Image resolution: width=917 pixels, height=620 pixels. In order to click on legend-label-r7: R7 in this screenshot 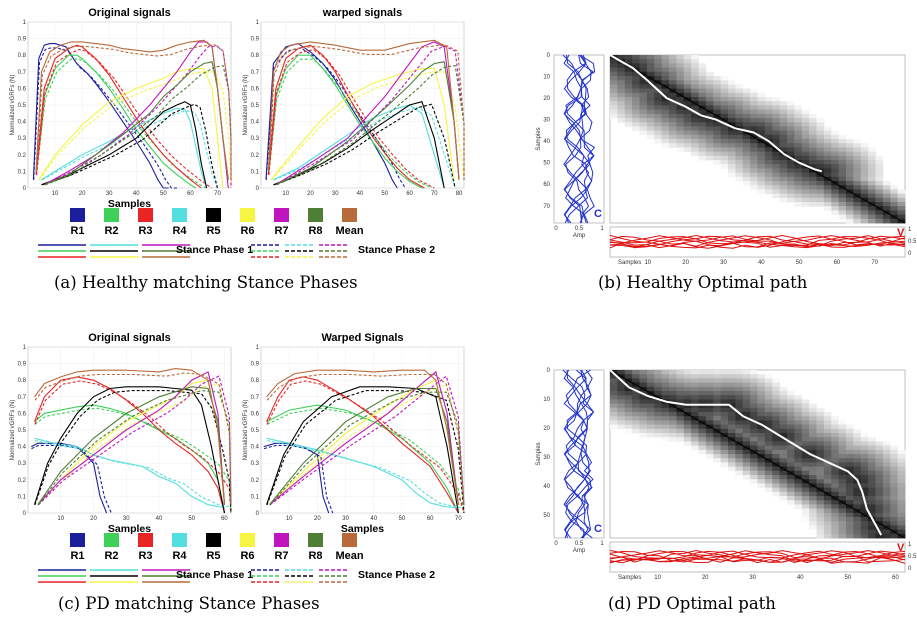, I will do `click(281, 556)`.